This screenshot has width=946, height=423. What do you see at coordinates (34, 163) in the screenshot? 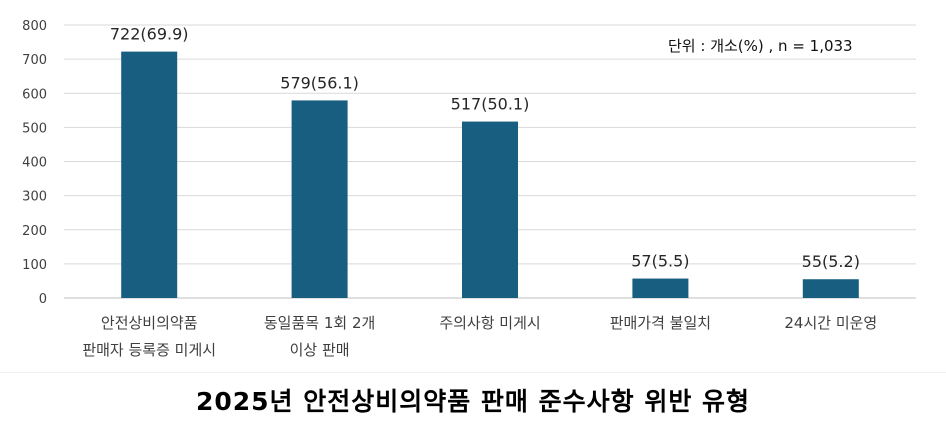
I see `y-tick-label: 400` at bounding box center [34, 163].